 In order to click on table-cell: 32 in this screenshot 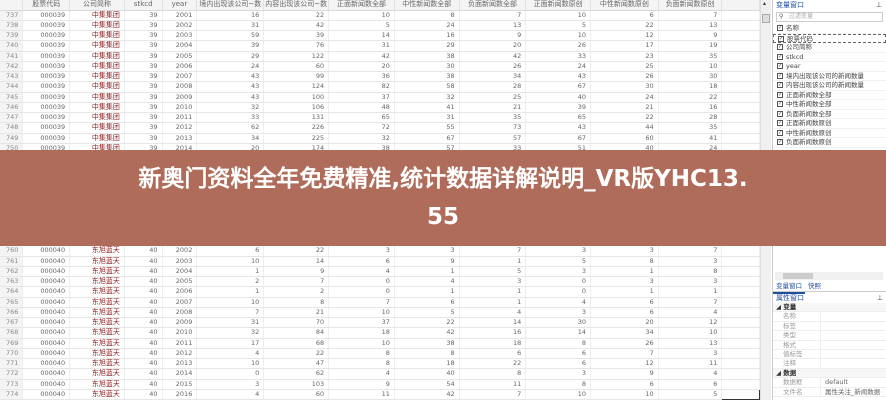, I will do `click(230, 333)`.